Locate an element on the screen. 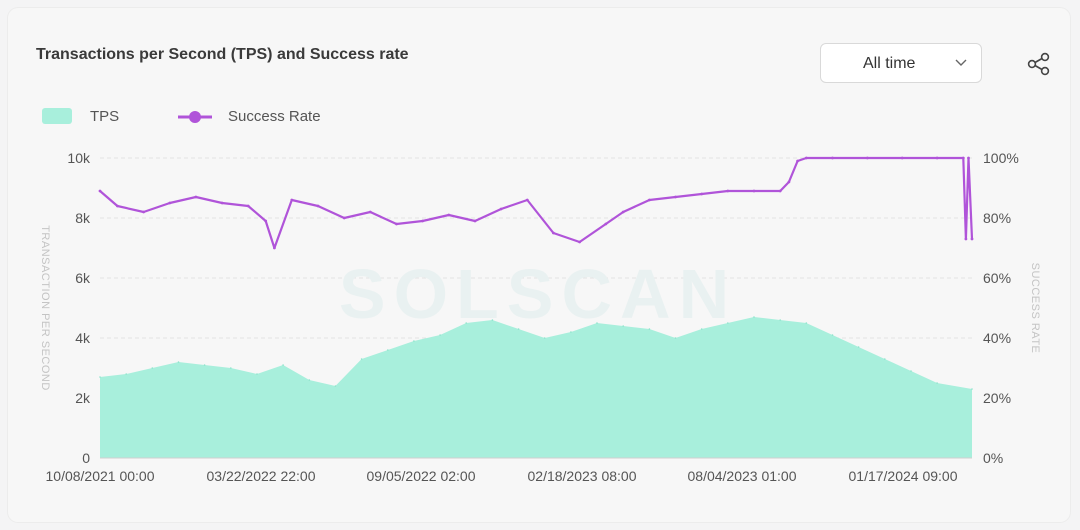 Image resolution: width=1080 pixels, height=530 pixels. y-left-tick-label: 2k is located at coordinates (83, 398).